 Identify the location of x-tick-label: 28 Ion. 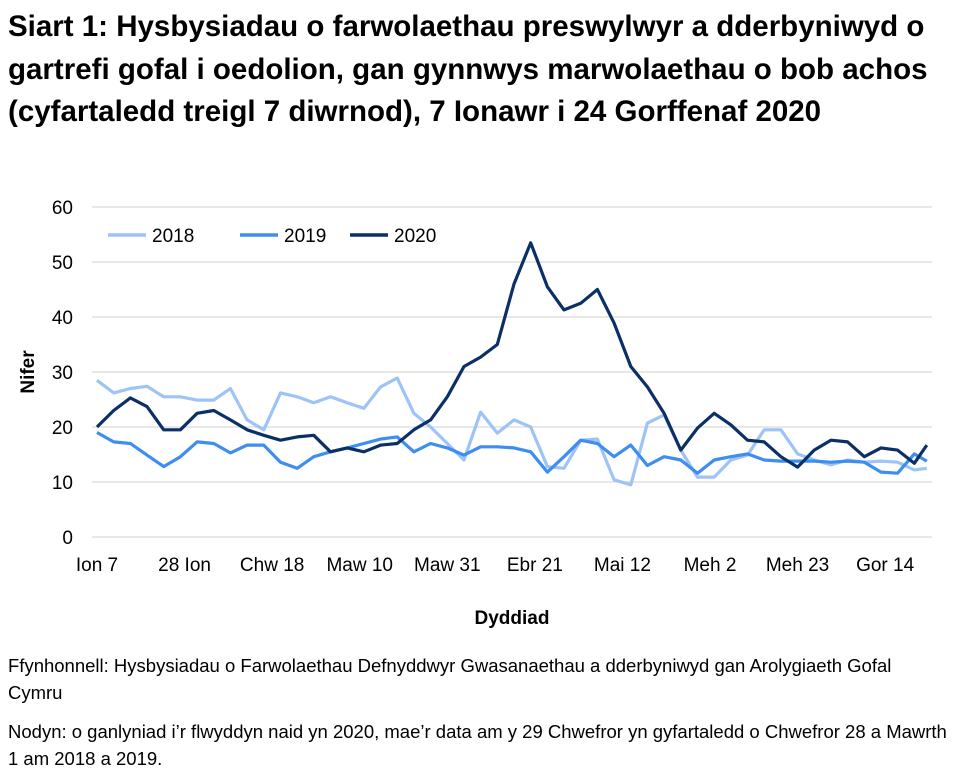
(184, 565).